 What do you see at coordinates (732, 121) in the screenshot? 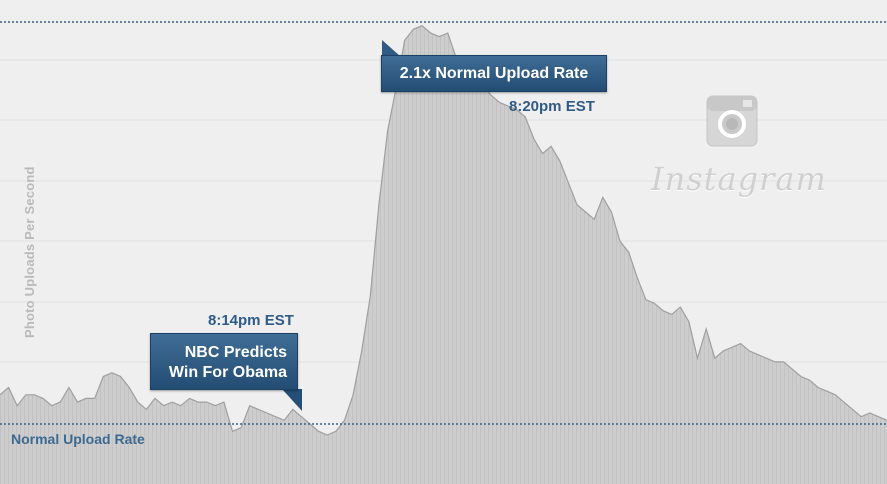
I see `camera-icon` at bounding box center [732, 121].